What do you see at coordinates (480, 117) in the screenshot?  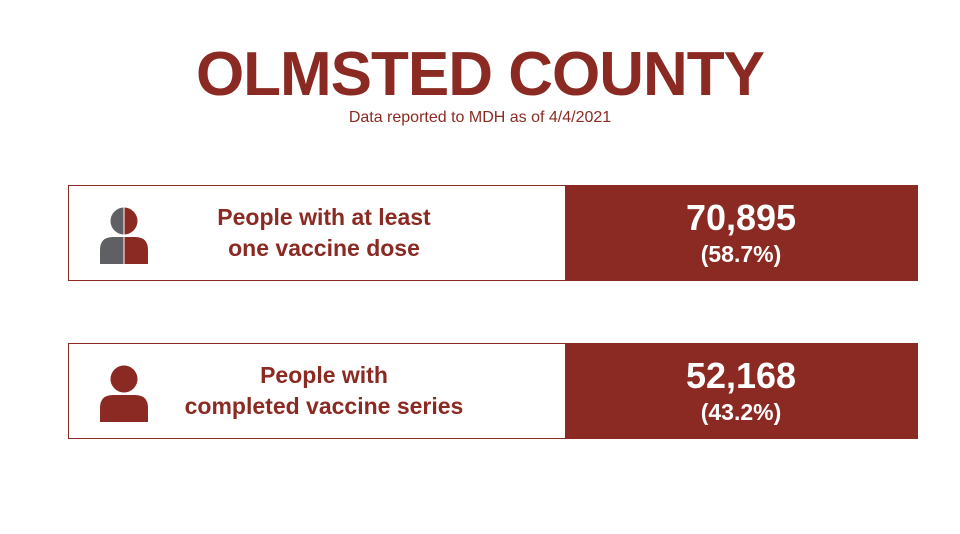 I see `page-subtitle: Data reported to MDH as of 4/4/2021` at bounding box center [480, 117].